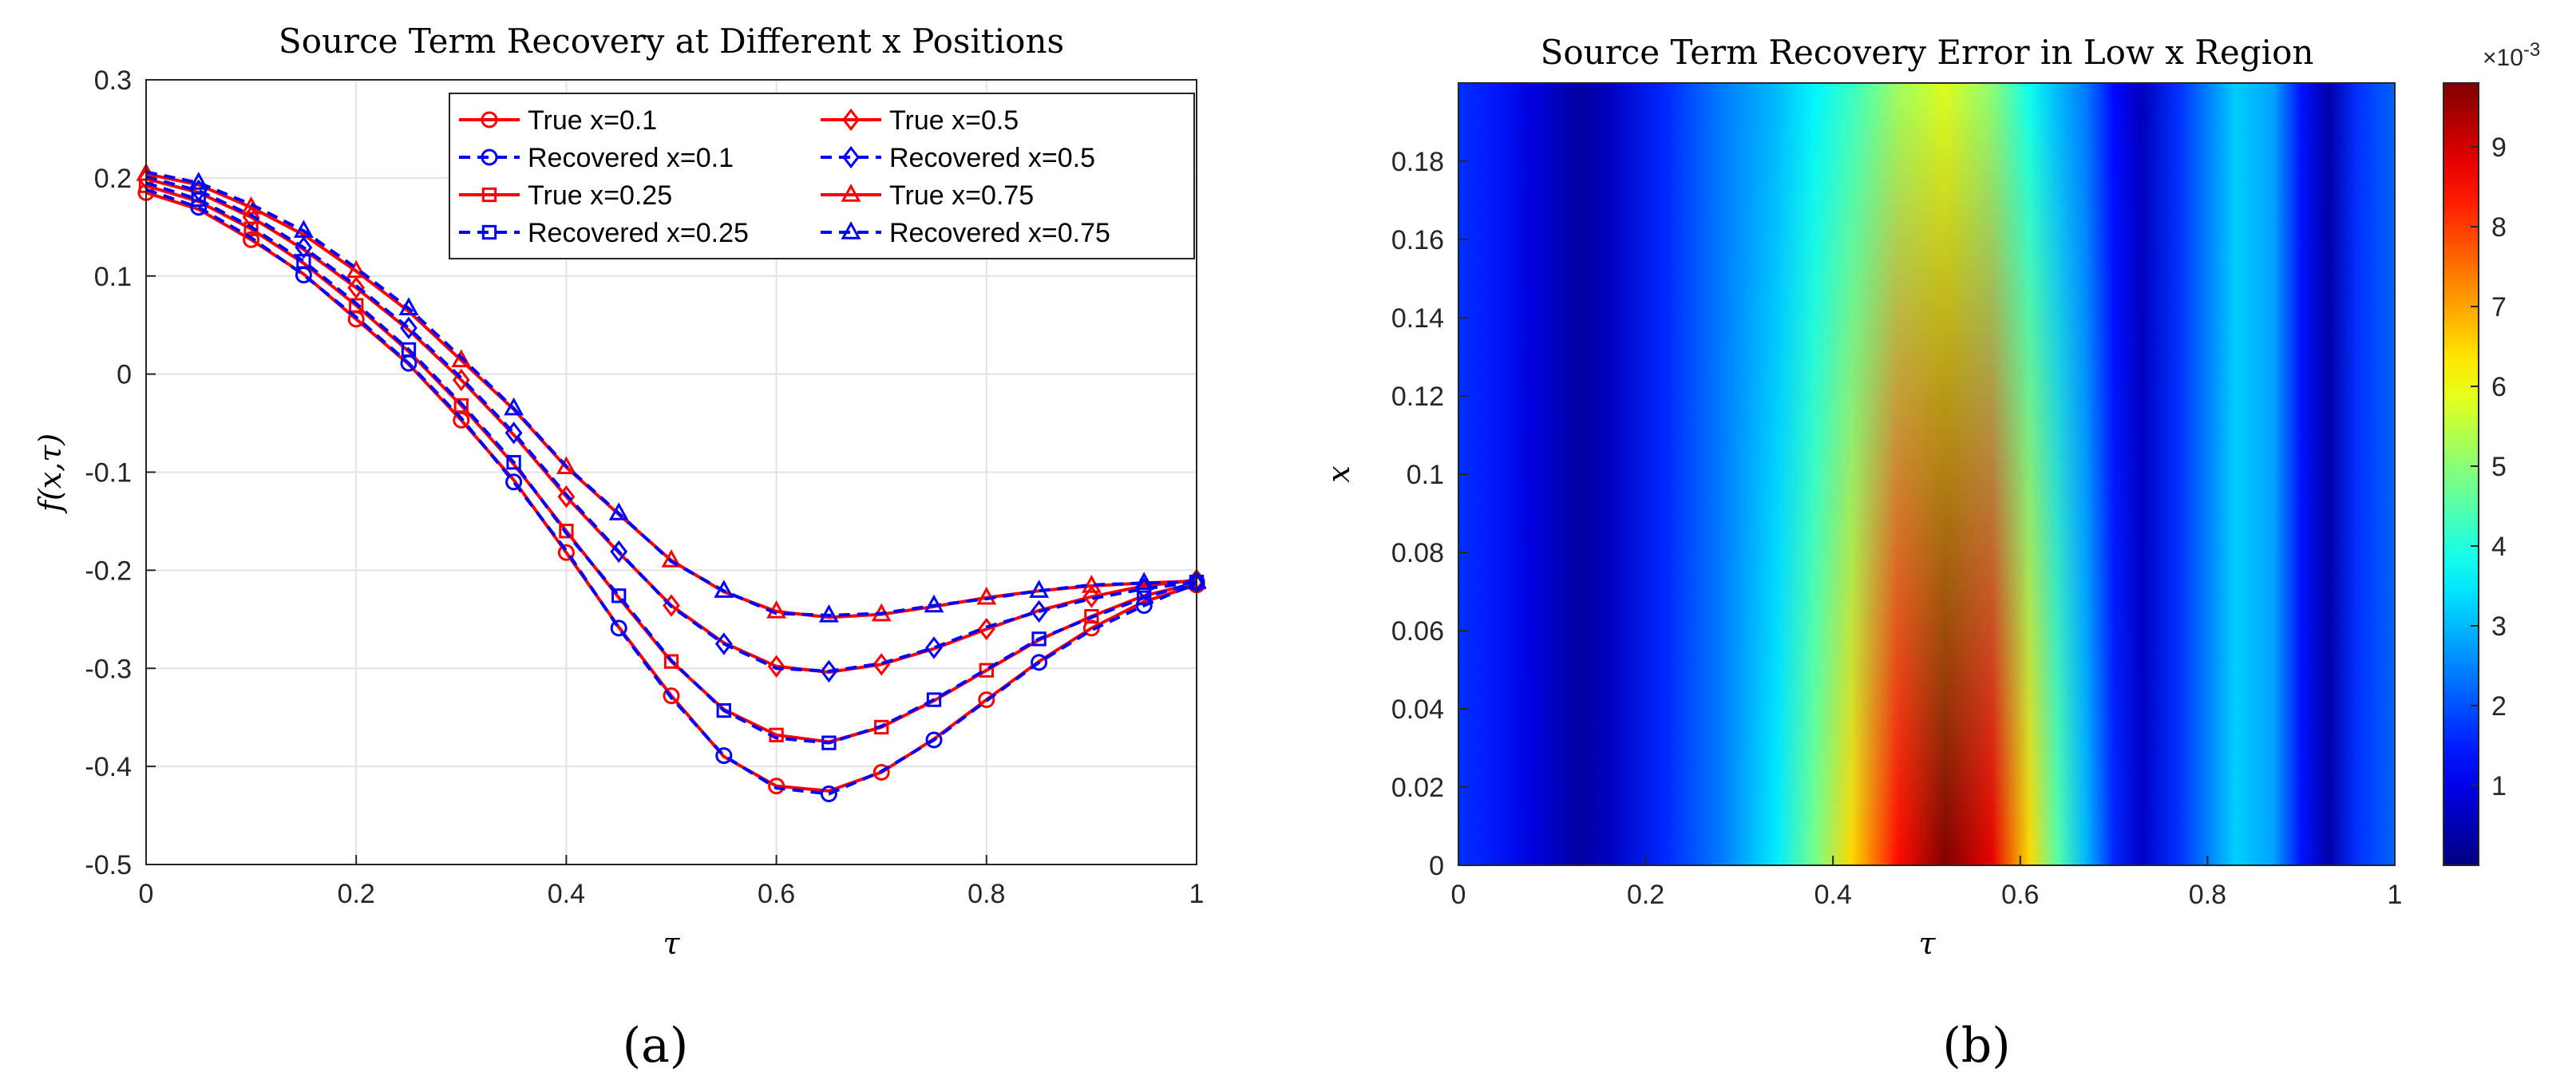 This screenshot has width=2576, height=1088. I want to click on y-tick-label-b: 0.06, so click(1418, 631).